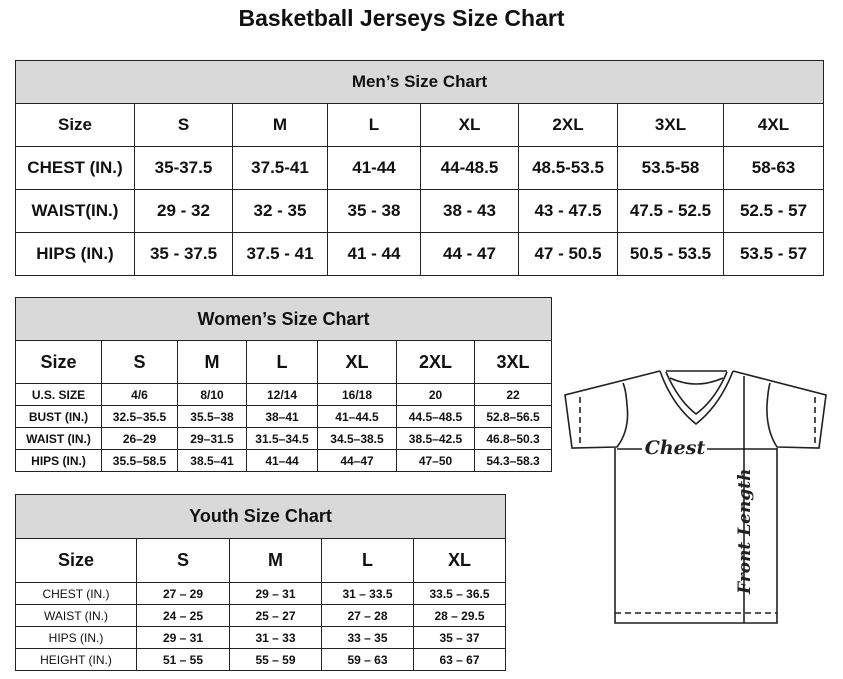 The width and height of the screenshot is (843, 679). I want to click on measurement-cell: 41 - 44, so click(374, 254).